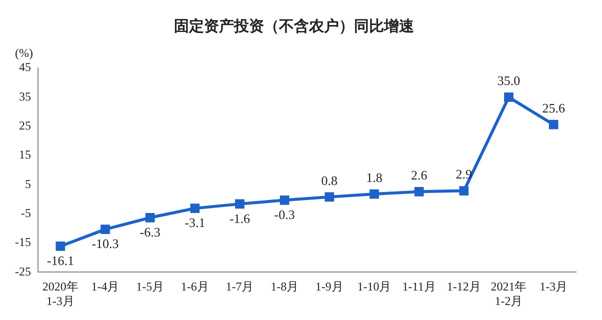 The image size is (602, 320). What do you see at coordinates (24, 53) in the screenshot?
I see `y-axis-title: (%)` at bounding box center [24, 53].